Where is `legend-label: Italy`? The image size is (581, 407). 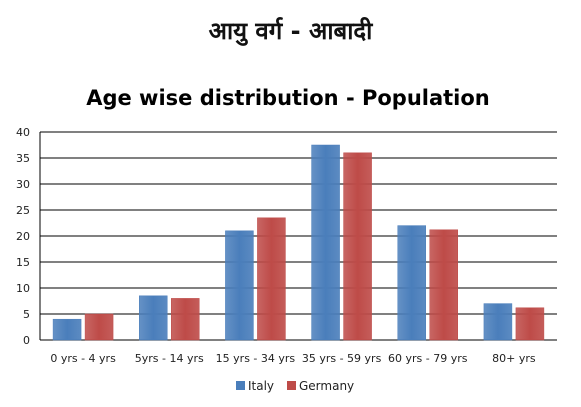 legend-label: Italy is located at coordinates (261, 386).